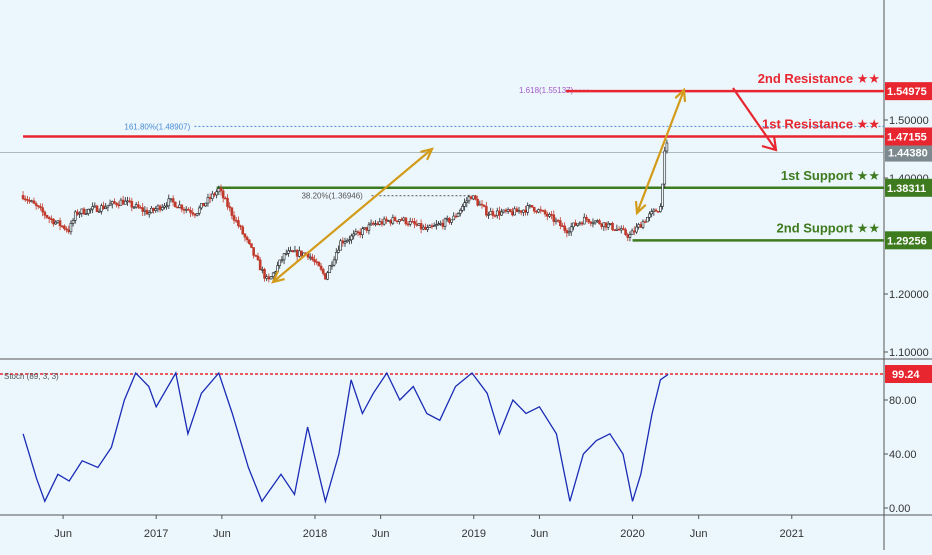 The width and height of the screenshot is (932, 555). What do you see at coordinates (31, 376) in the screenshot?
I see `oscillator-label: Stoch (89, 3, 3)` at bounding box center [31, 376].